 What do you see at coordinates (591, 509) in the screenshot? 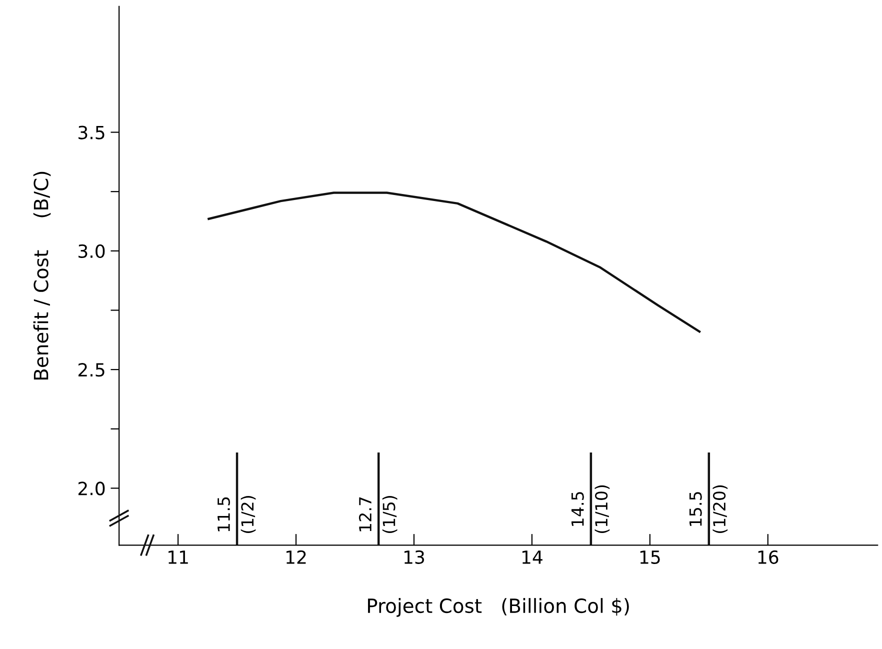
I see `ref-line-label: 14.5 (1/10)` at bounding box center [591, 509].